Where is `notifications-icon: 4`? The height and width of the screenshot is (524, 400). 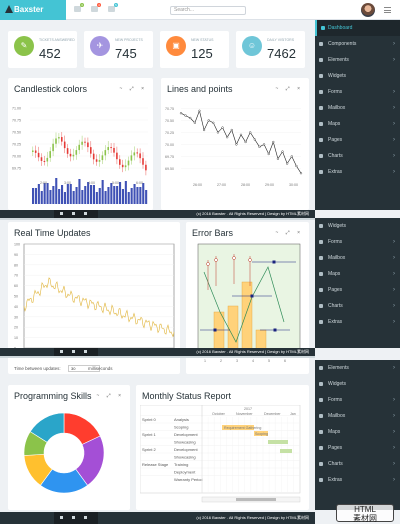 notifications-icon: 4 is located at coordinates (96, 7).